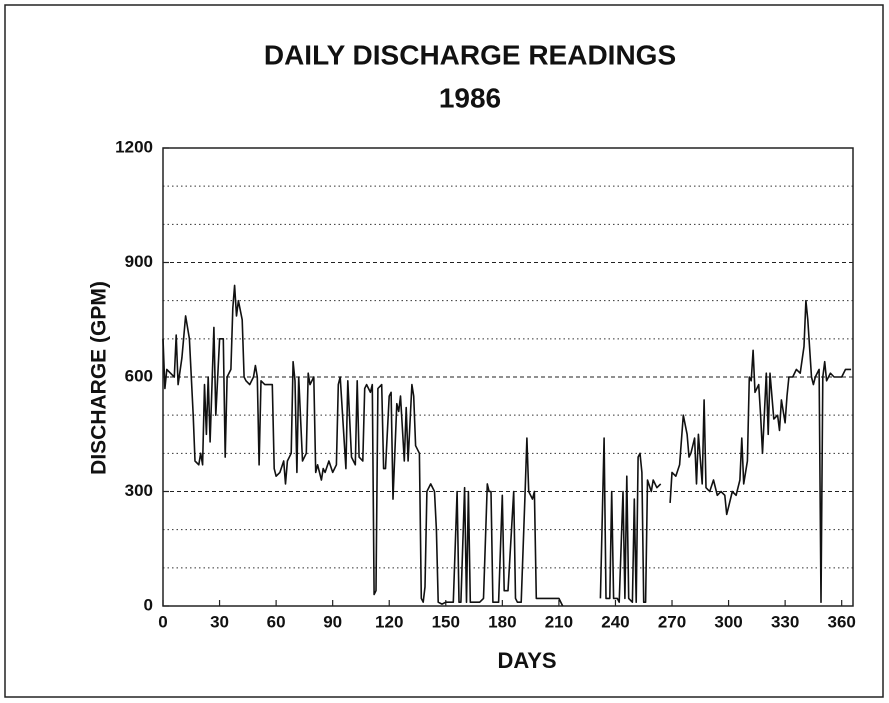 The height and width of the screenshot is (703, 889). What do you see at coordinates (99, 378) in the screenshot?
I see `y-axis-label: DISCHARGE (GPM)` at bounding box center [99, 378].